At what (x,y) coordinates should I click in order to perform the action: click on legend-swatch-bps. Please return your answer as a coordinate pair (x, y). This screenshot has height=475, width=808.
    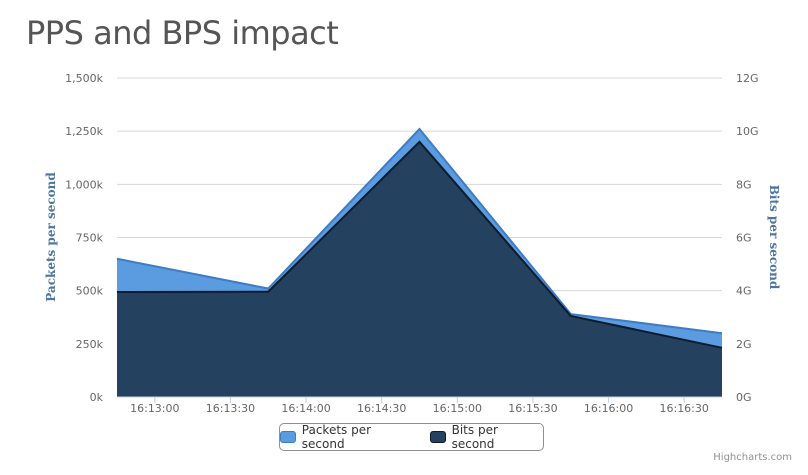
    Looking at the image, I should click on (437, 437).